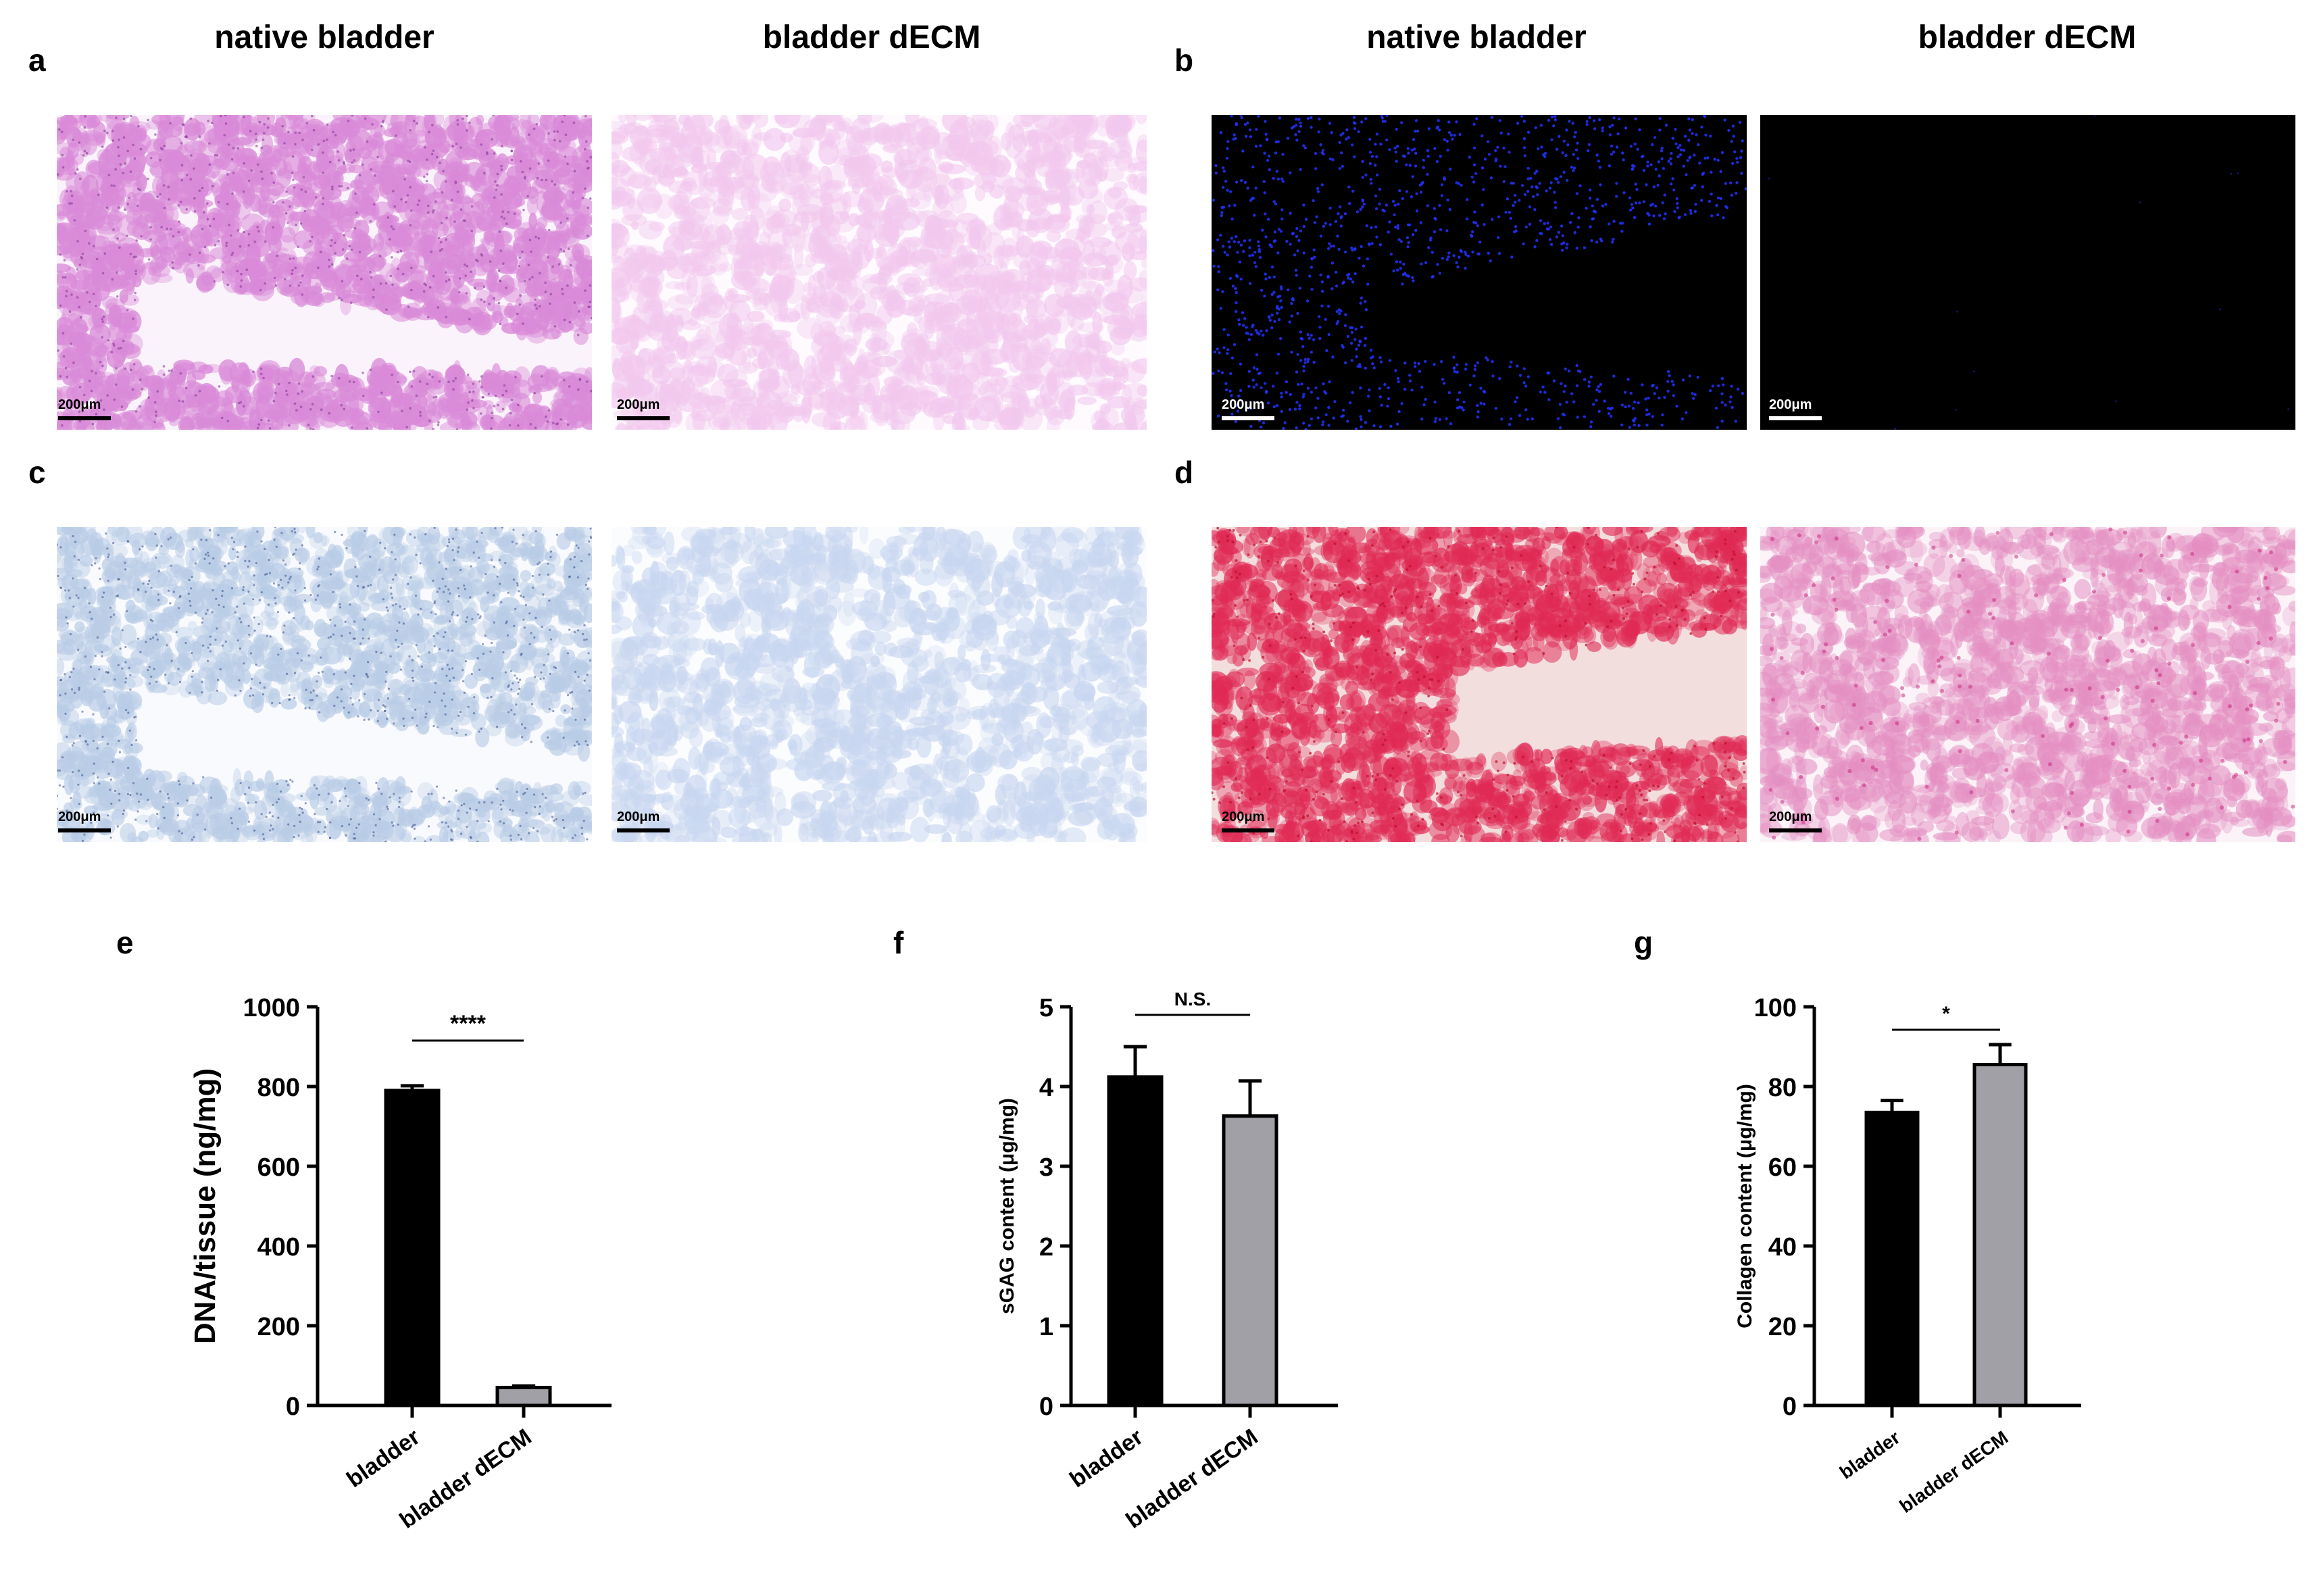  Describe the element at coordinates (125, 943) in the screenshot. I see `panel-label-e: e` at that location.